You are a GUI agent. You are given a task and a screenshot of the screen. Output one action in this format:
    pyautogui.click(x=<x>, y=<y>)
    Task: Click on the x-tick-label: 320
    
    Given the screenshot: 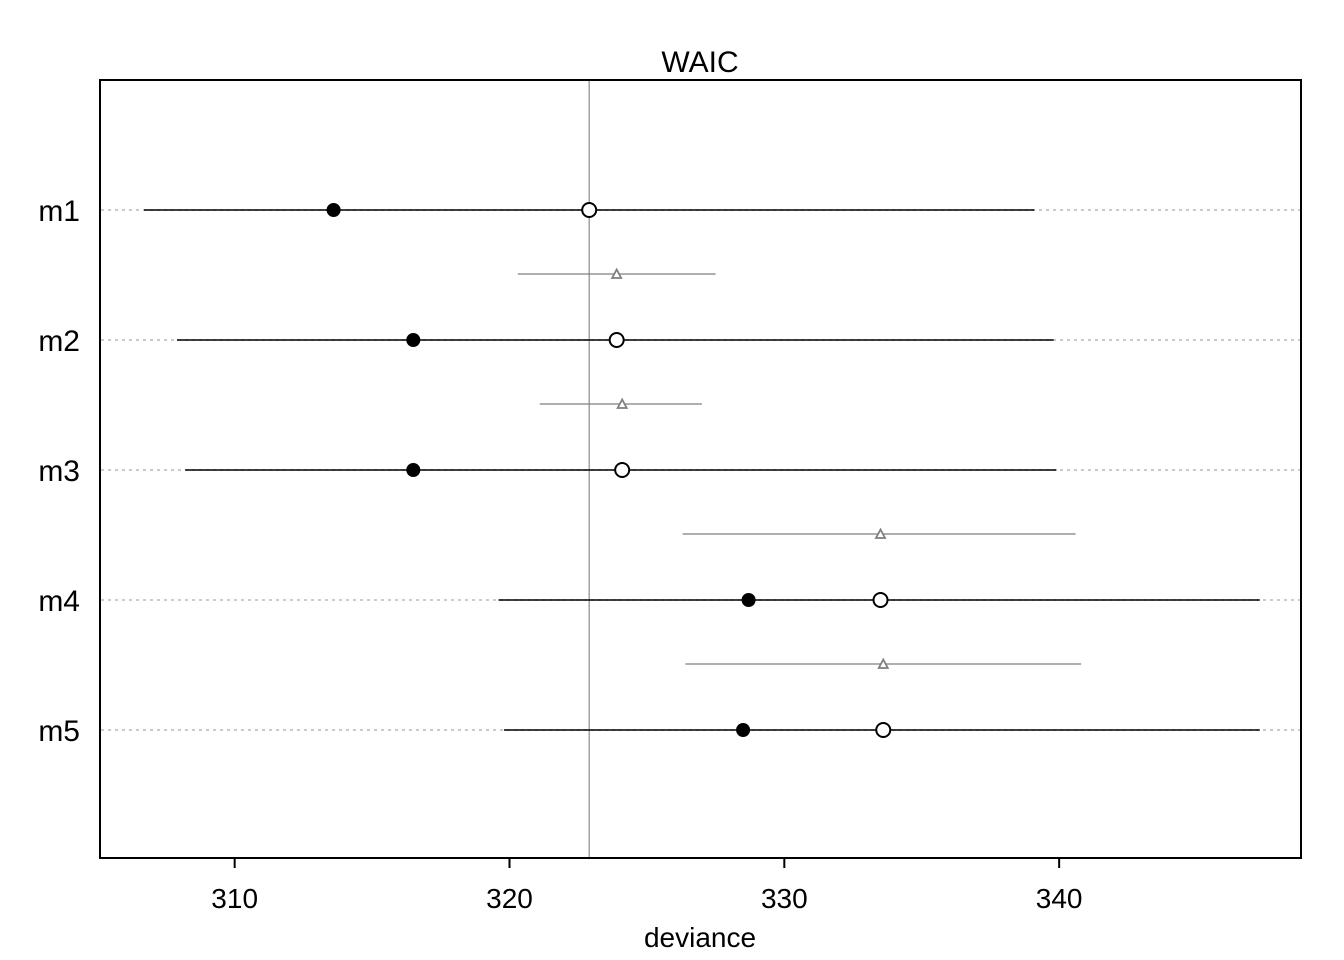 What is the action you would take?
    pyautogui.click(x=509, y=898)
    